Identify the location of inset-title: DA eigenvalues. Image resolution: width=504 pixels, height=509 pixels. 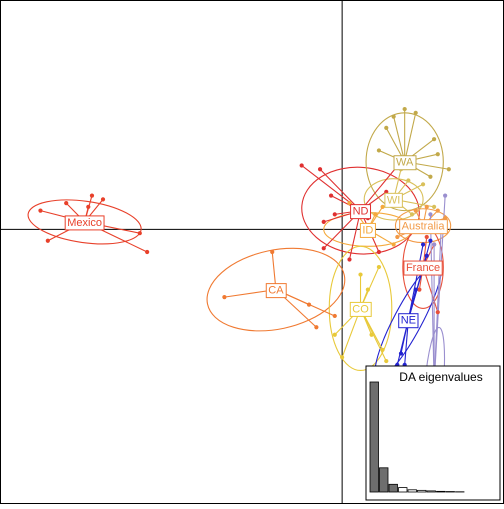
(440, 377).